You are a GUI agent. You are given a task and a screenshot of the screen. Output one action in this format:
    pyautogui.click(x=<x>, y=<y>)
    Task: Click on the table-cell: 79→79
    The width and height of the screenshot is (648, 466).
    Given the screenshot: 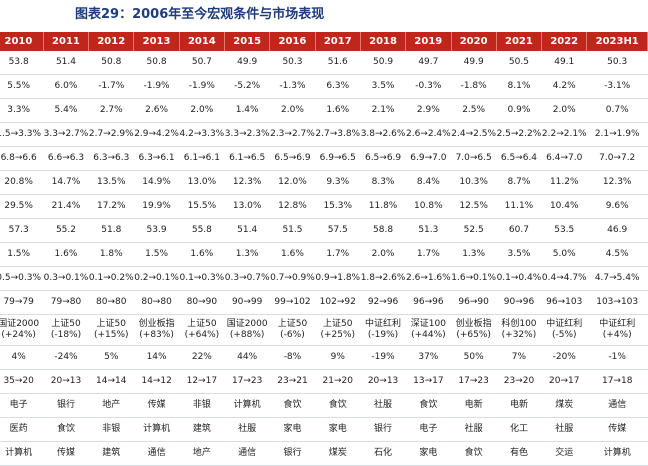 What is the action you would take?
    pyautogui.click(x=22, y=302)
    